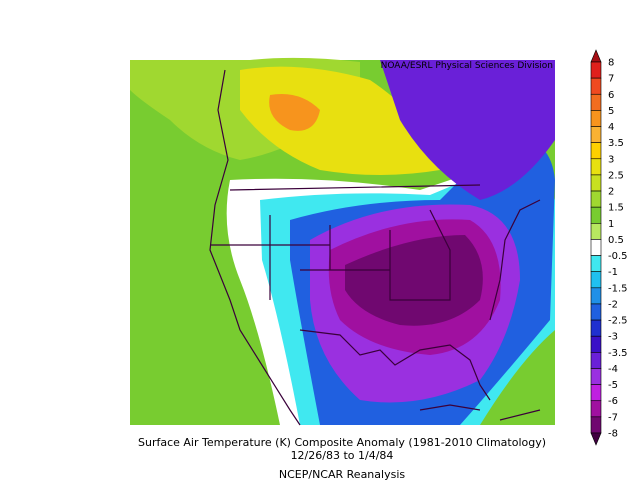 The width and height of the screenshot is (640, 496). I want to click on credit: NOAA/ESRL Physical Sciences Division, so click(467, 66).